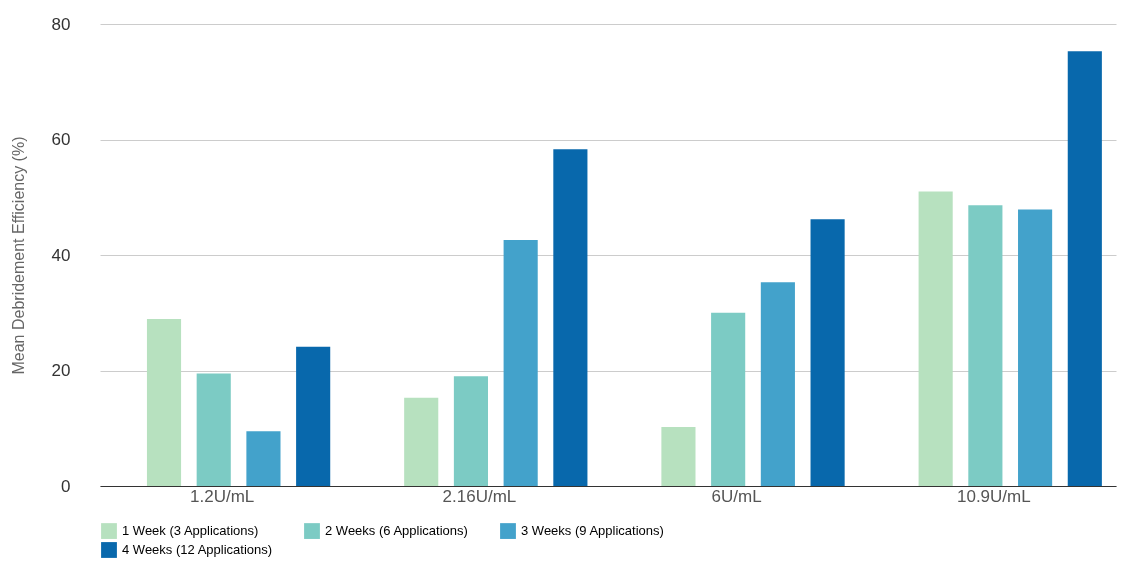 Image resolution: width=1121 pixels, height=563 pixels. Describe the element at coordinates (61, 24) in the screenshot. I see `y-tick-label: 80` at that location.